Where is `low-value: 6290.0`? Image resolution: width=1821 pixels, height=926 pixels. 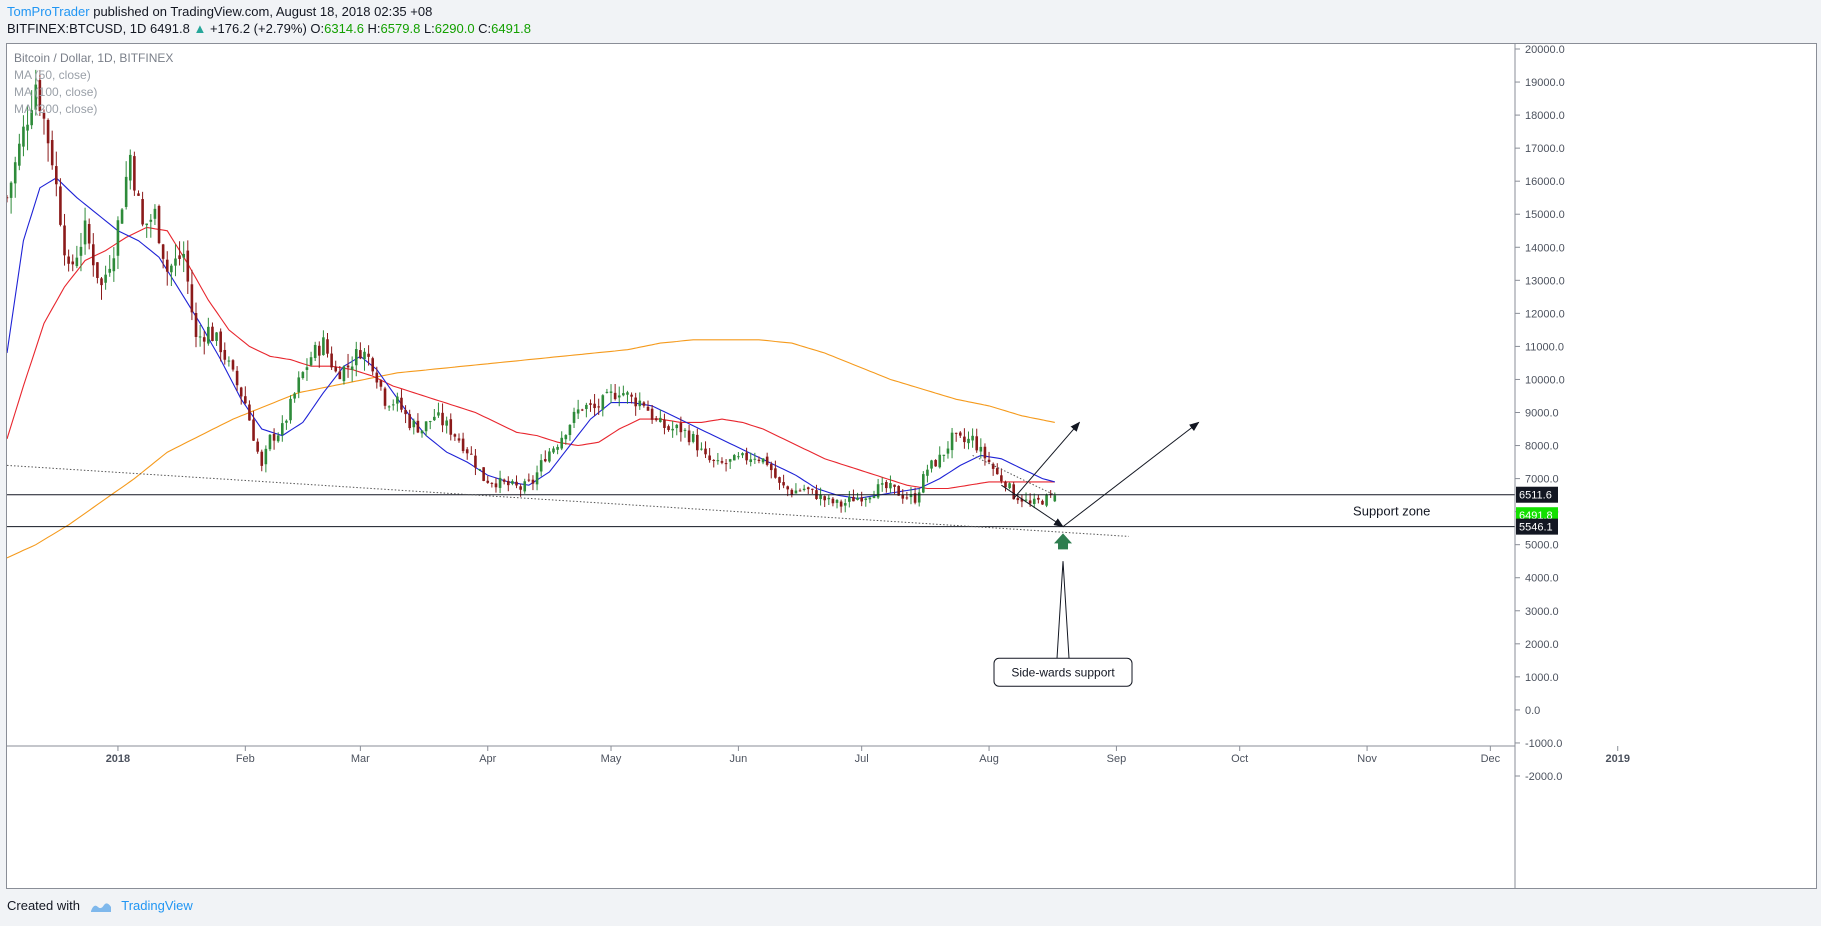 low-value: 6290.0 is located at coordinates (454, 28).